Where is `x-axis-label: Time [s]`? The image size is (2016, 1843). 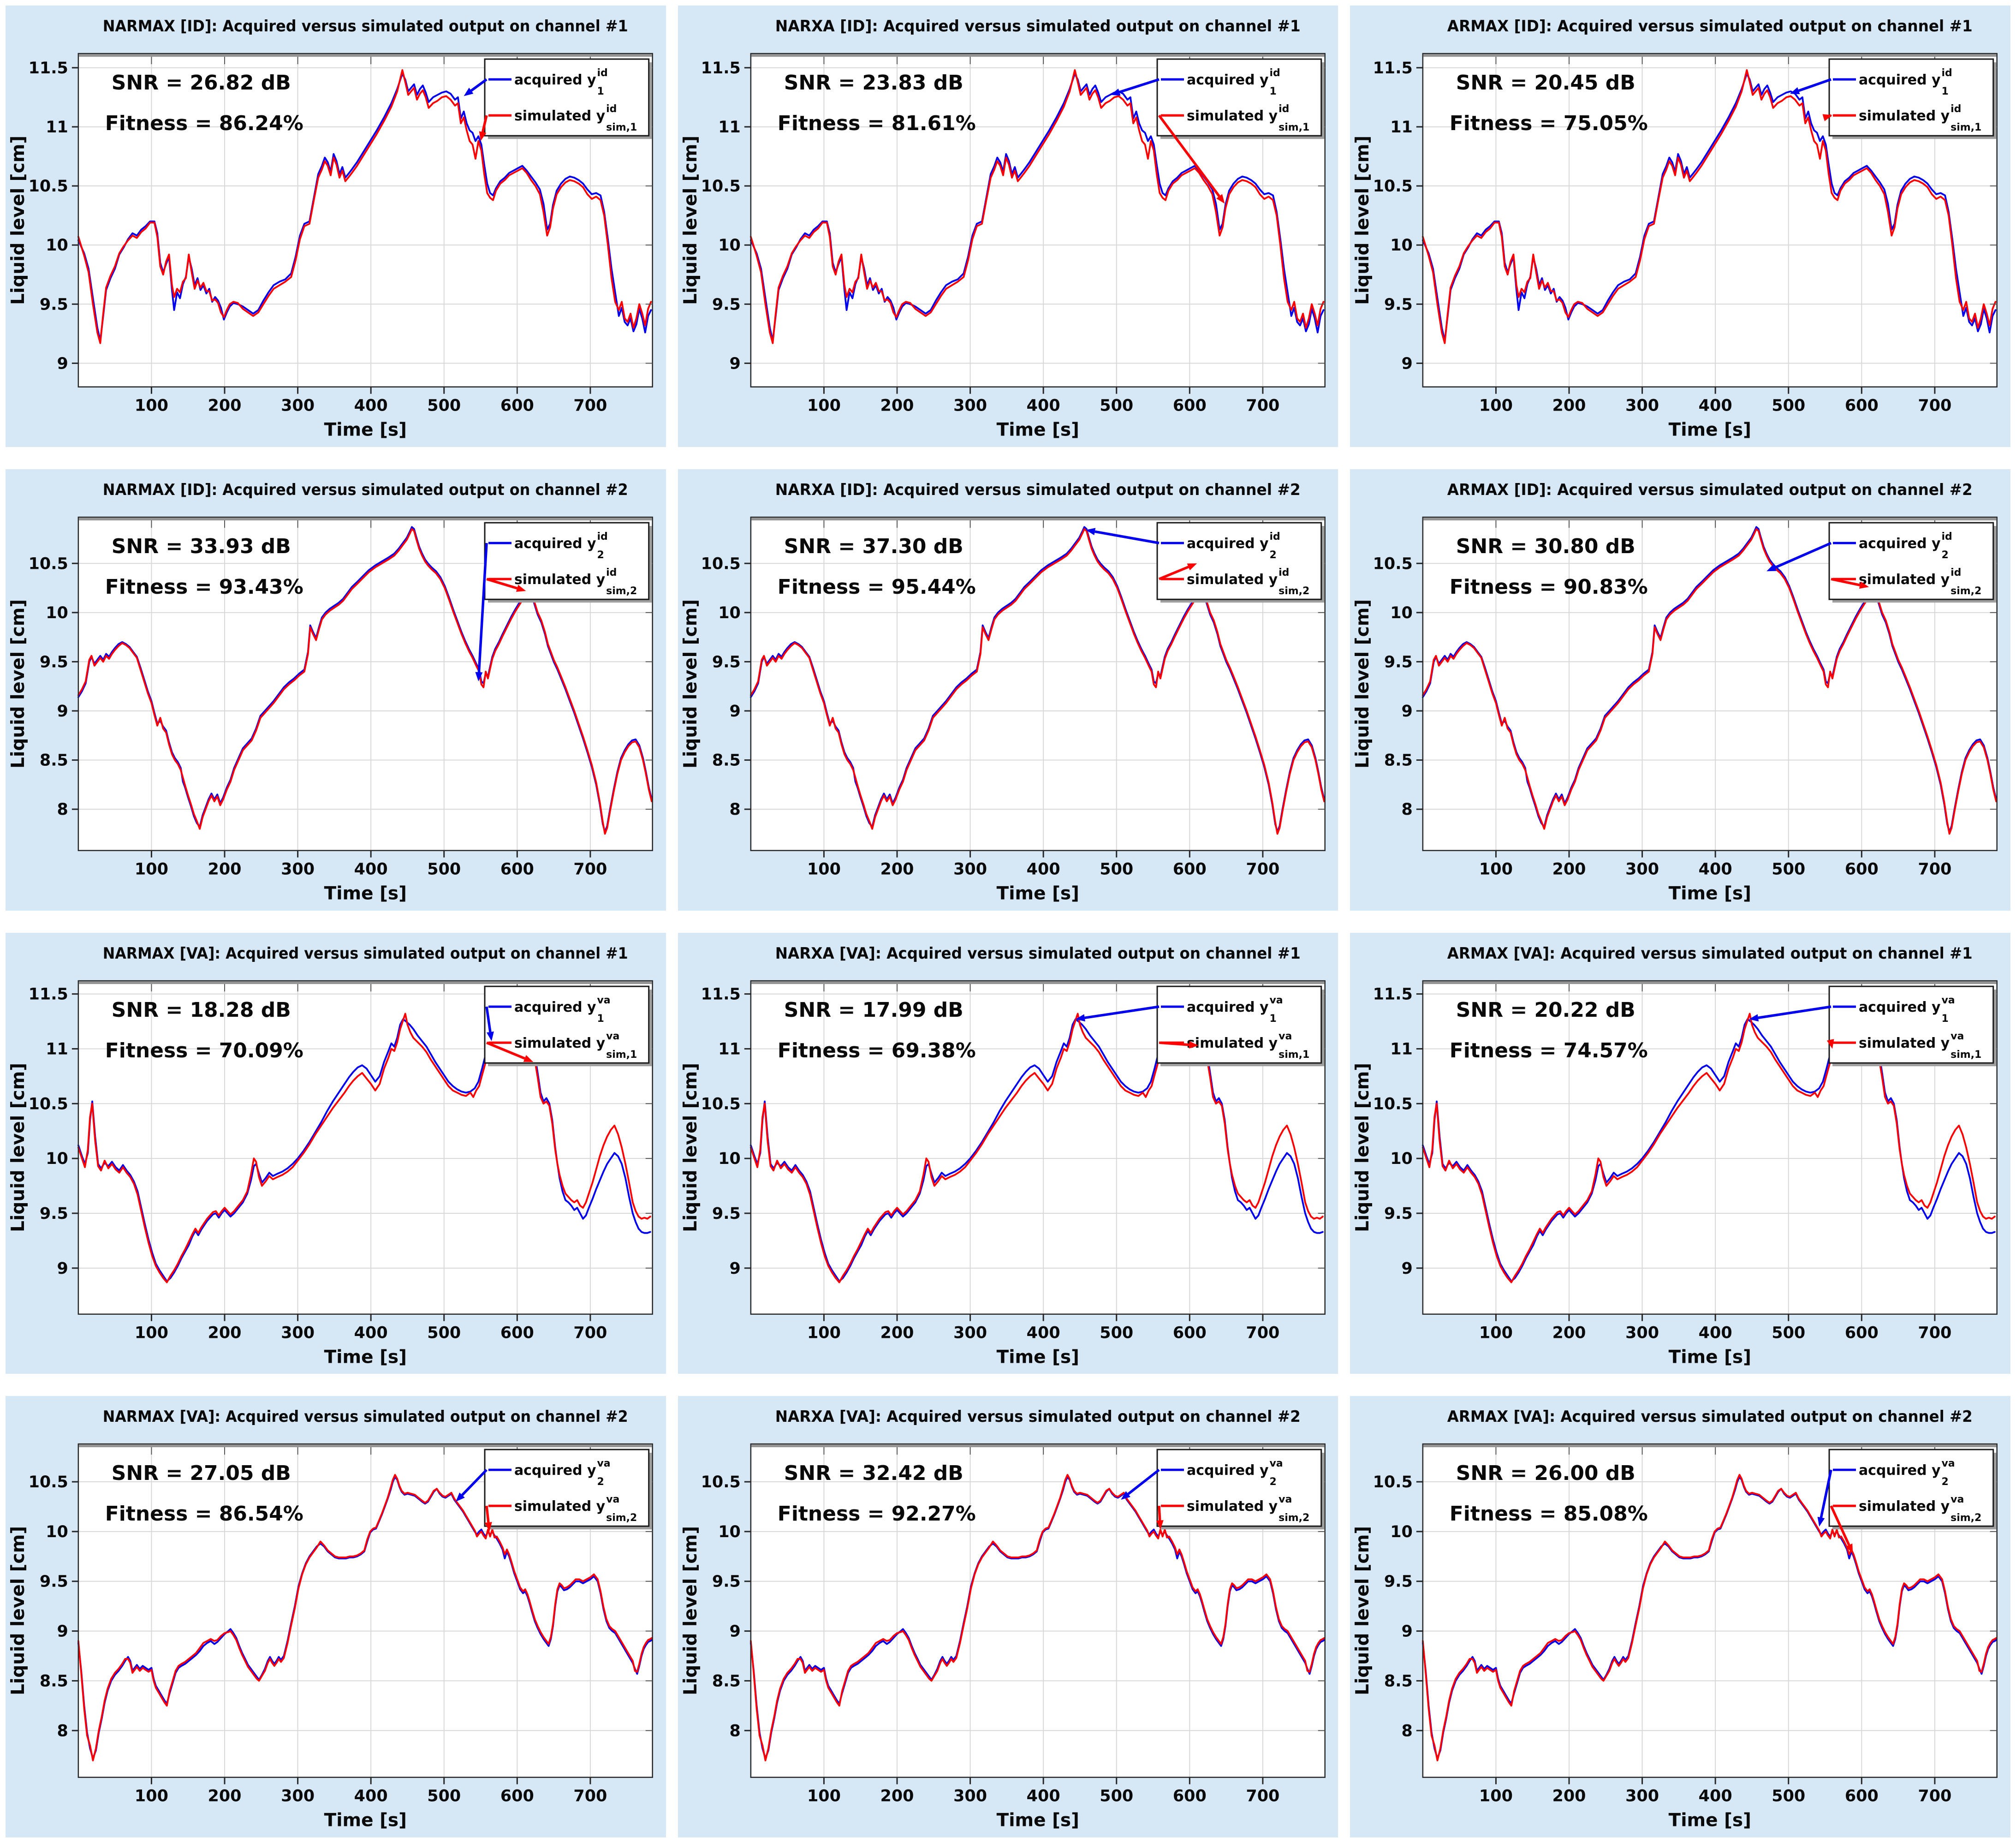
x-axis-label: Time [s] is located at coordinates (1710, 894).